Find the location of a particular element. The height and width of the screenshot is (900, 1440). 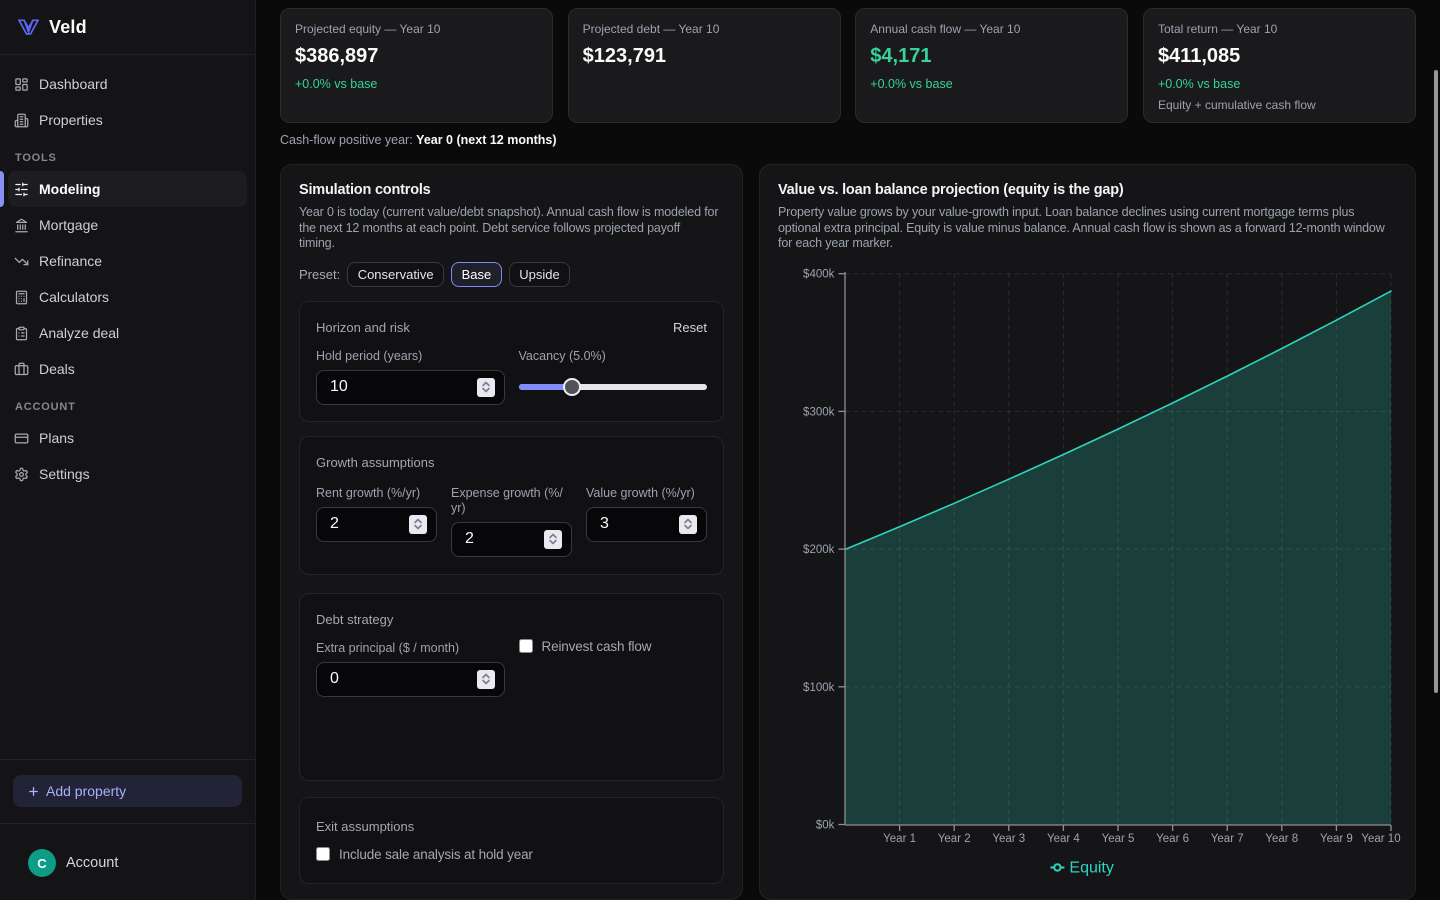

svg-text: $200k is located at coordinates (819, 550).